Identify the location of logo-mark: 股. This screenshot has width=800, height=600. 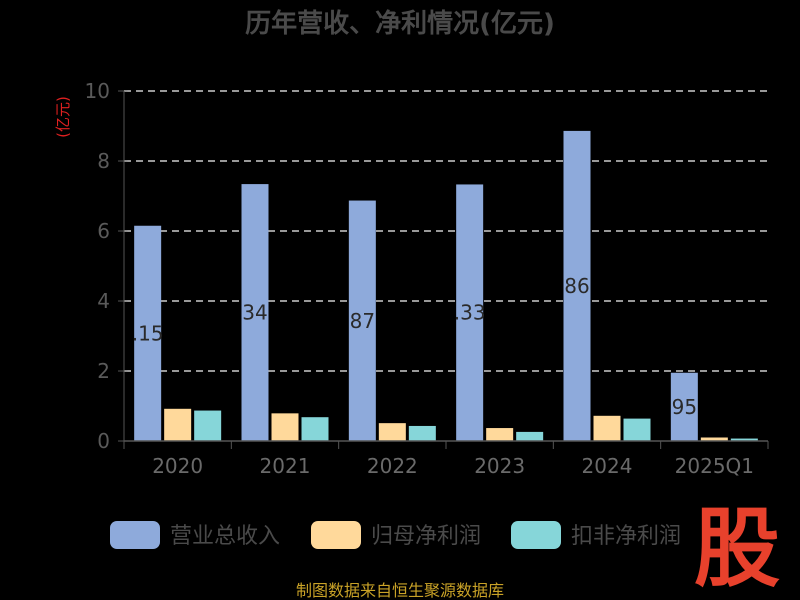
(737, 549).